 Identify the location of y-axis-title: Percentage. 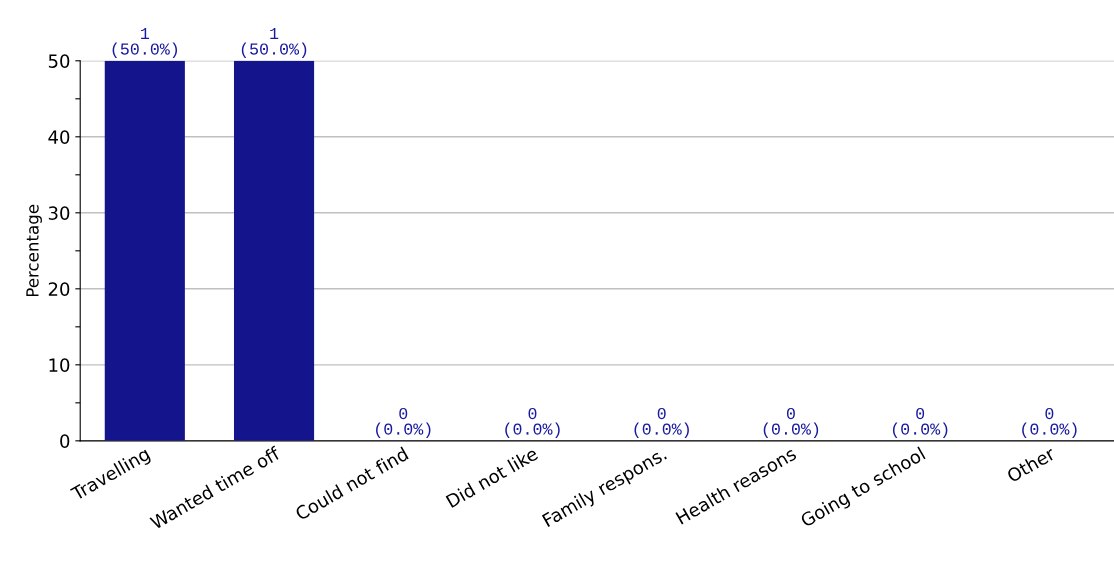
(34, 250).